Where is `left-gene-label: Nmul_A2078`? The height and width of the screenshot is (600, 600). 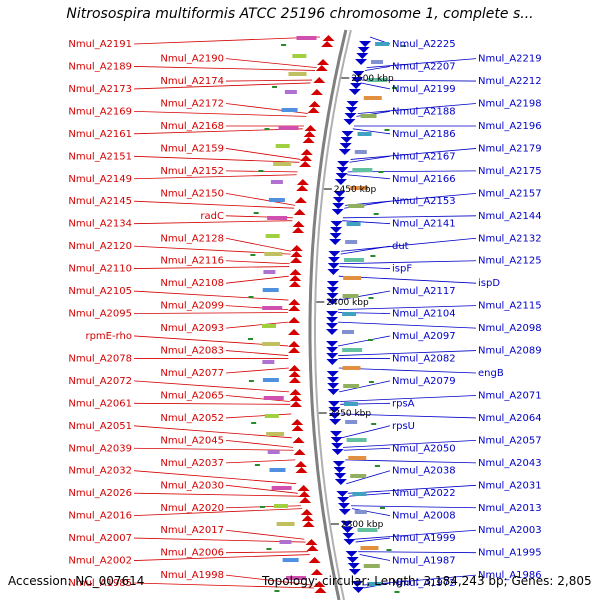 left-gene-label: Nmul_A2078 is located at coordinates (100, 358).